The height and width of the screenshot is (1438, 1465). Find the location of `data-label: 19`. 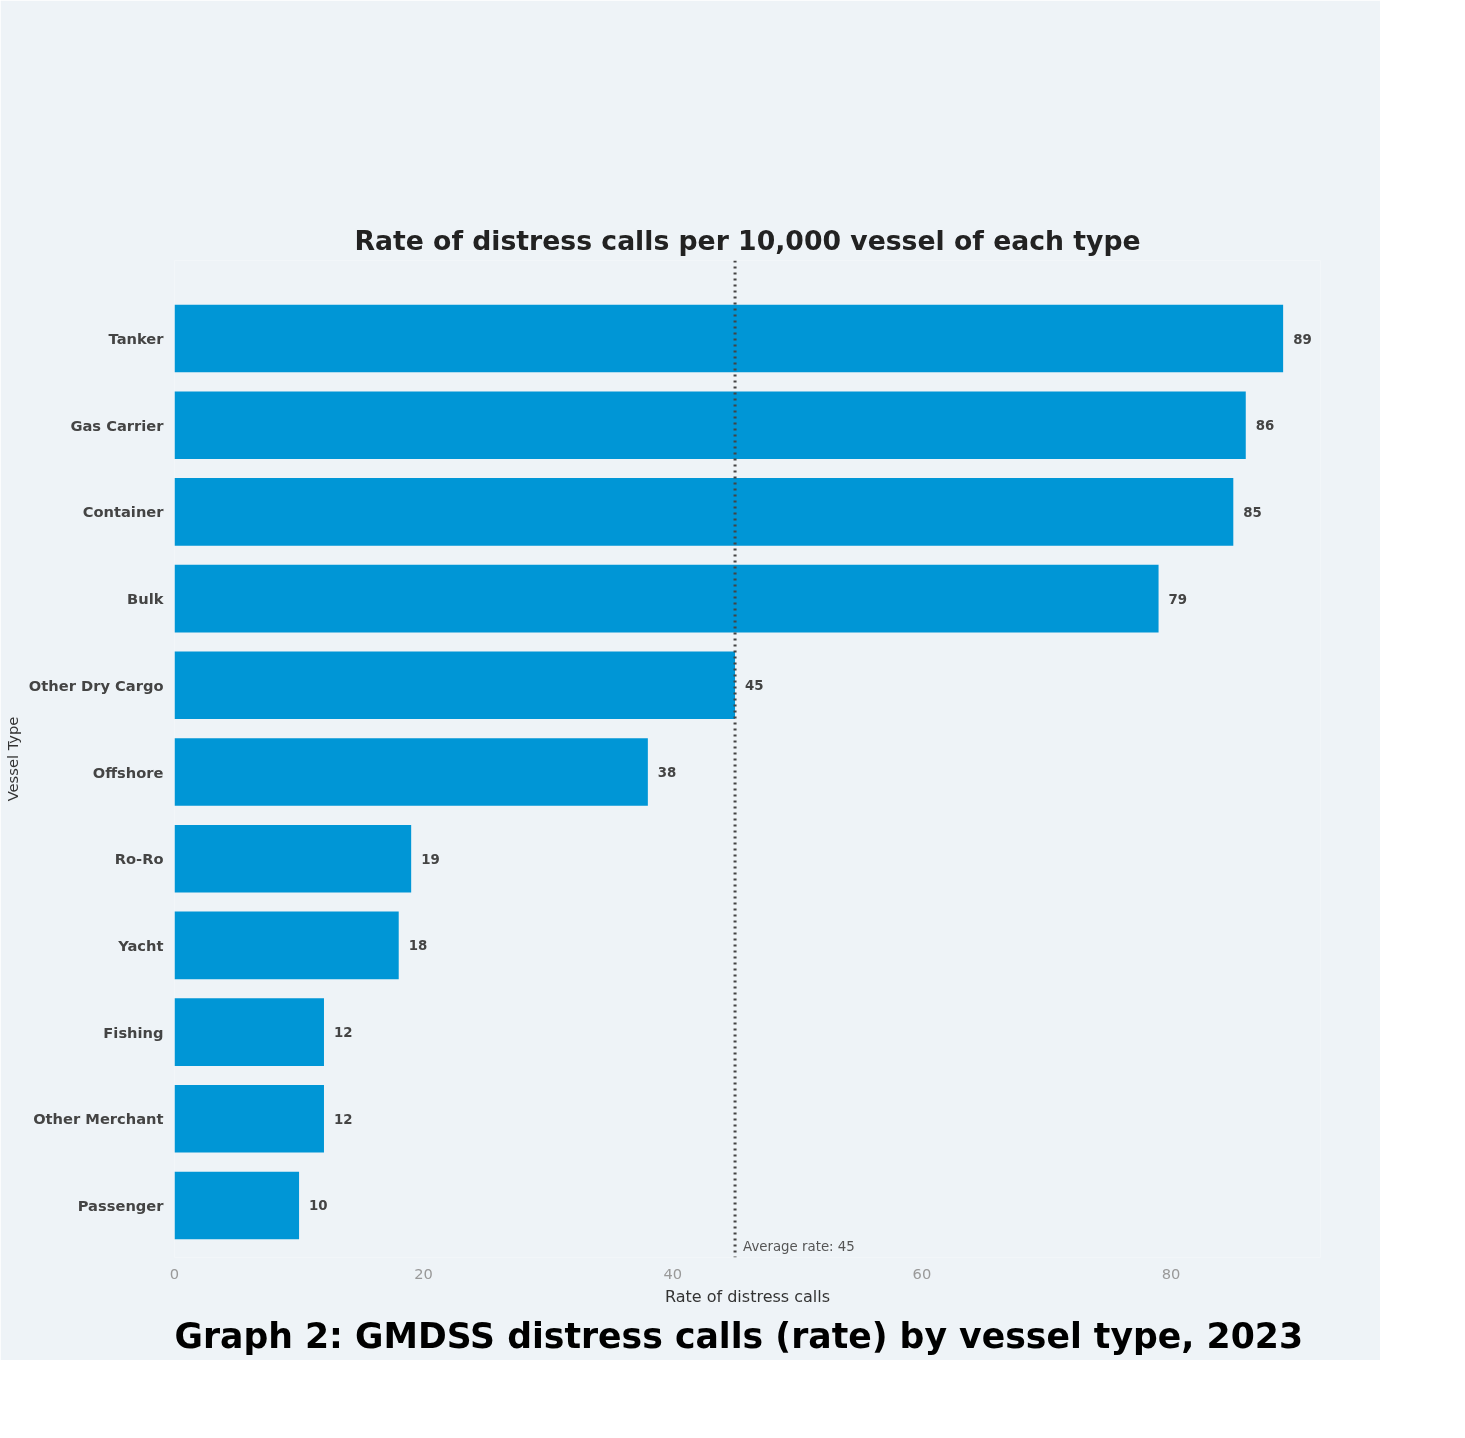

data-label: 19 is located at coordinates (430, 859).